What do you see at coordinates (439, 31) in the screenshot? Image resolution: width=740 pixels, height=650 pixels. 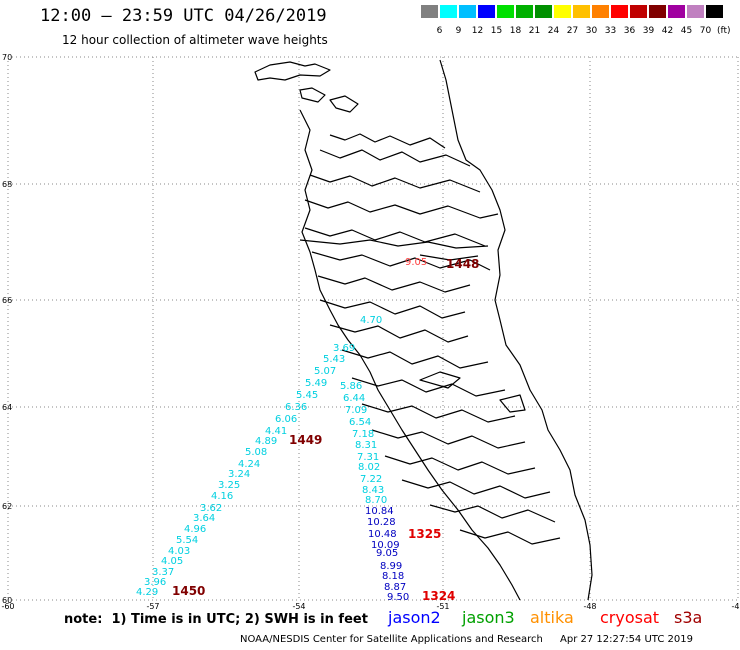 I see `scale-label: 6` at bounding box center [439, 31].